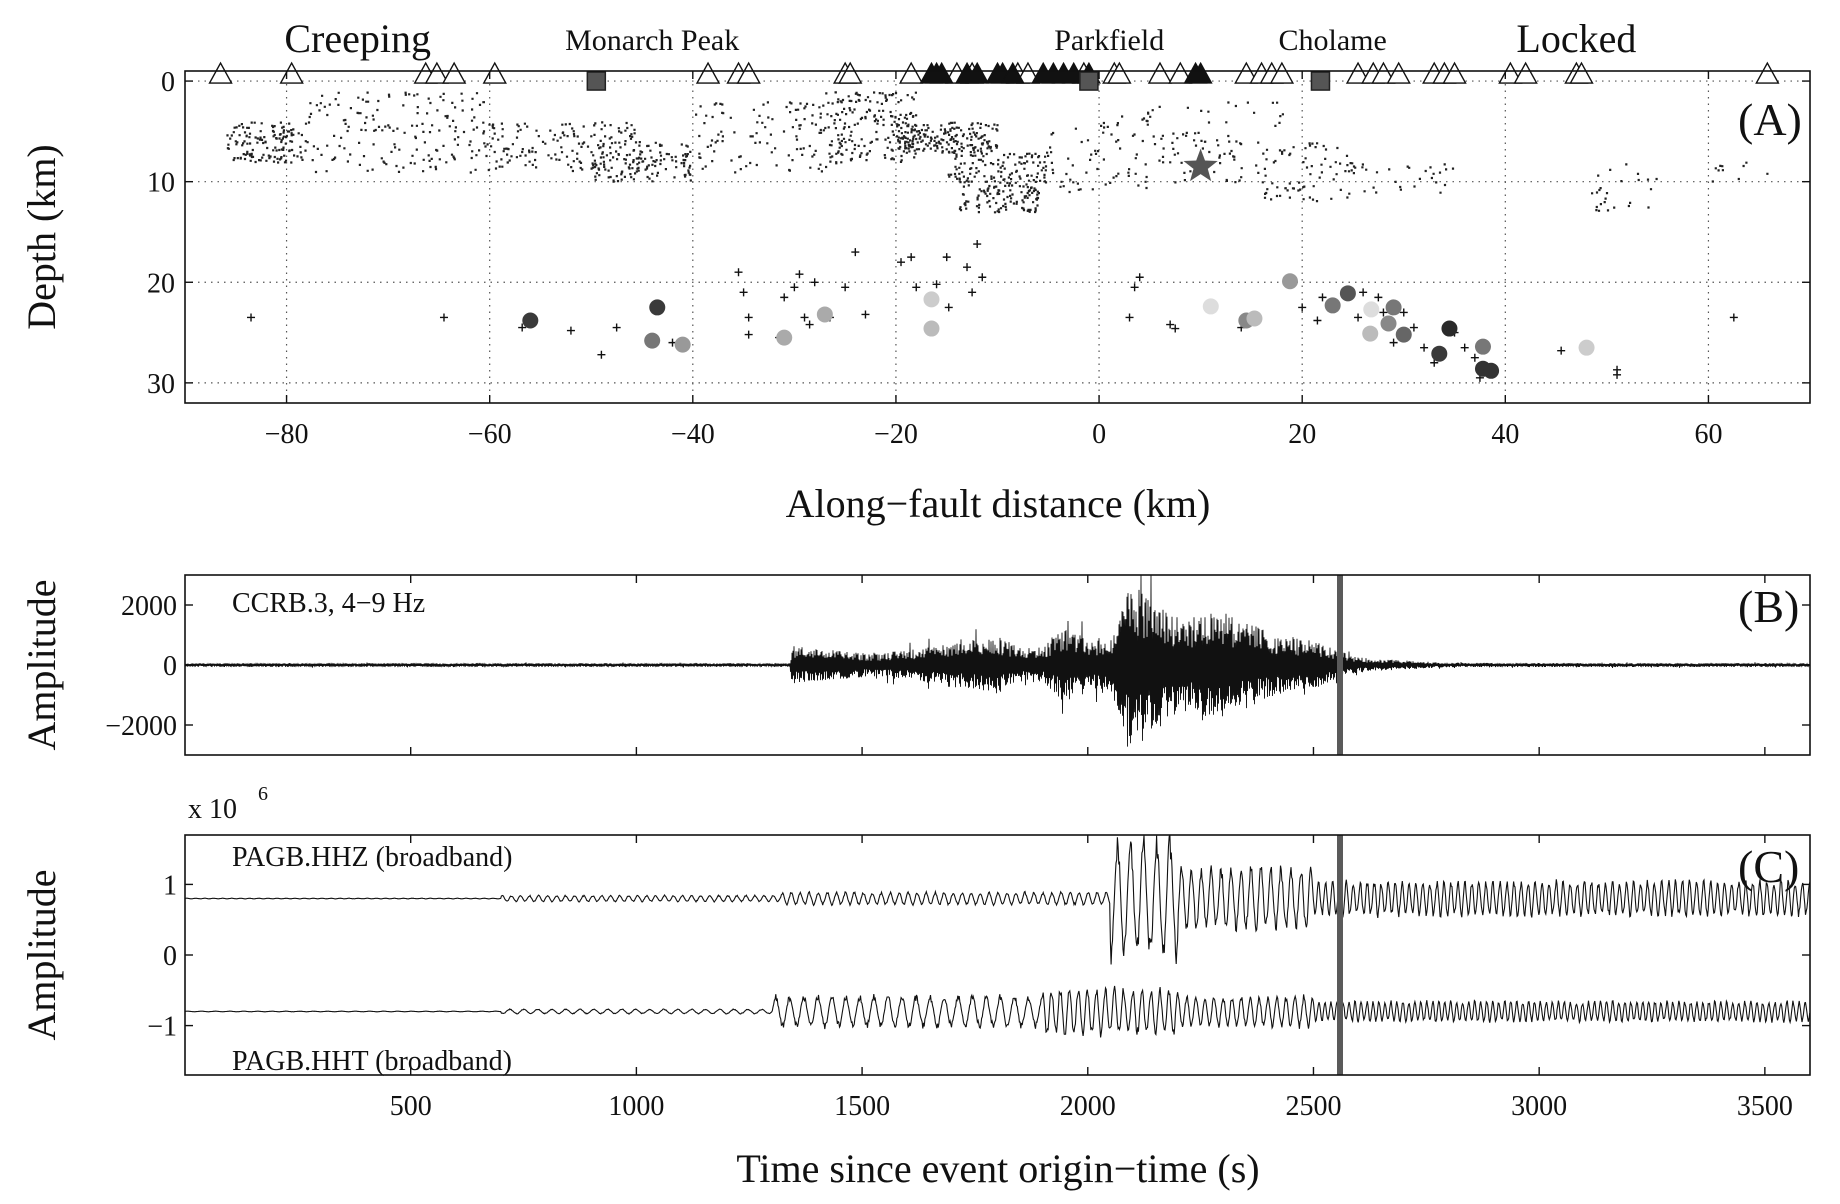  I want to click on panel-c-y-axis-label: Amplitude, so click(41, 954).